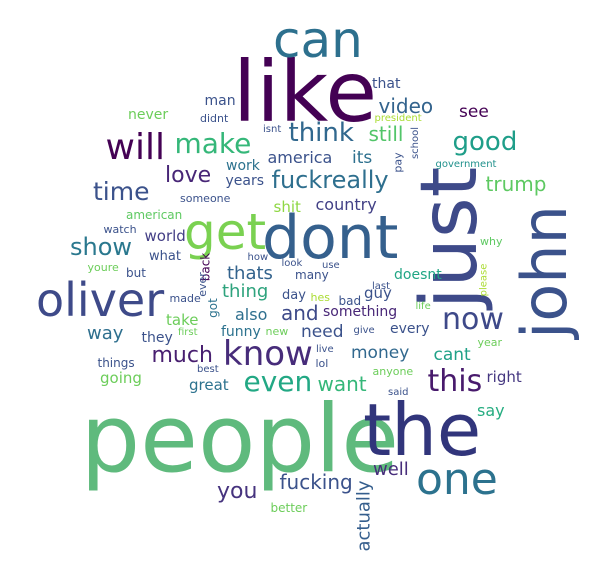 This screenshot has width=612, height=575. What do you see at coordinates (165, 256) in the screenshot?
I see `word-what: what` at bounding box center [165, 256].